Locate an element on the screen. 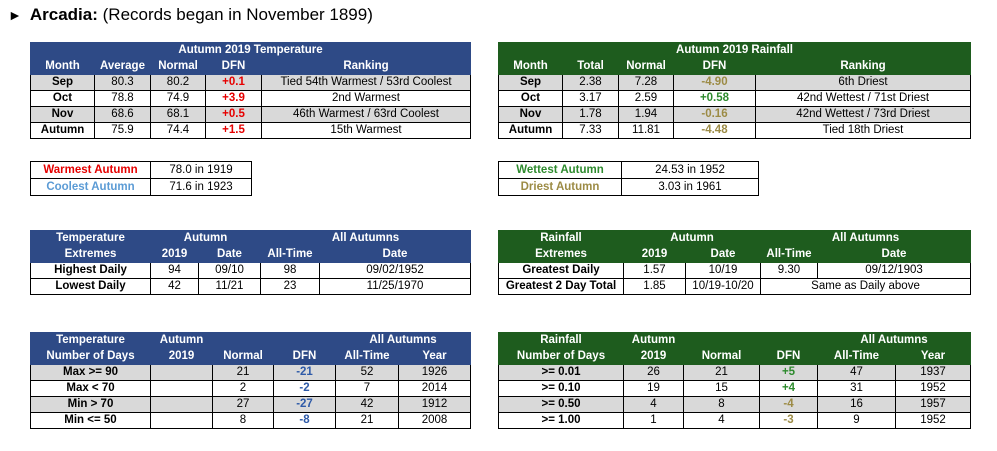 This screenshot has height=451, width=997. dfn-cell: -21 is located at coordinates (304, 372).